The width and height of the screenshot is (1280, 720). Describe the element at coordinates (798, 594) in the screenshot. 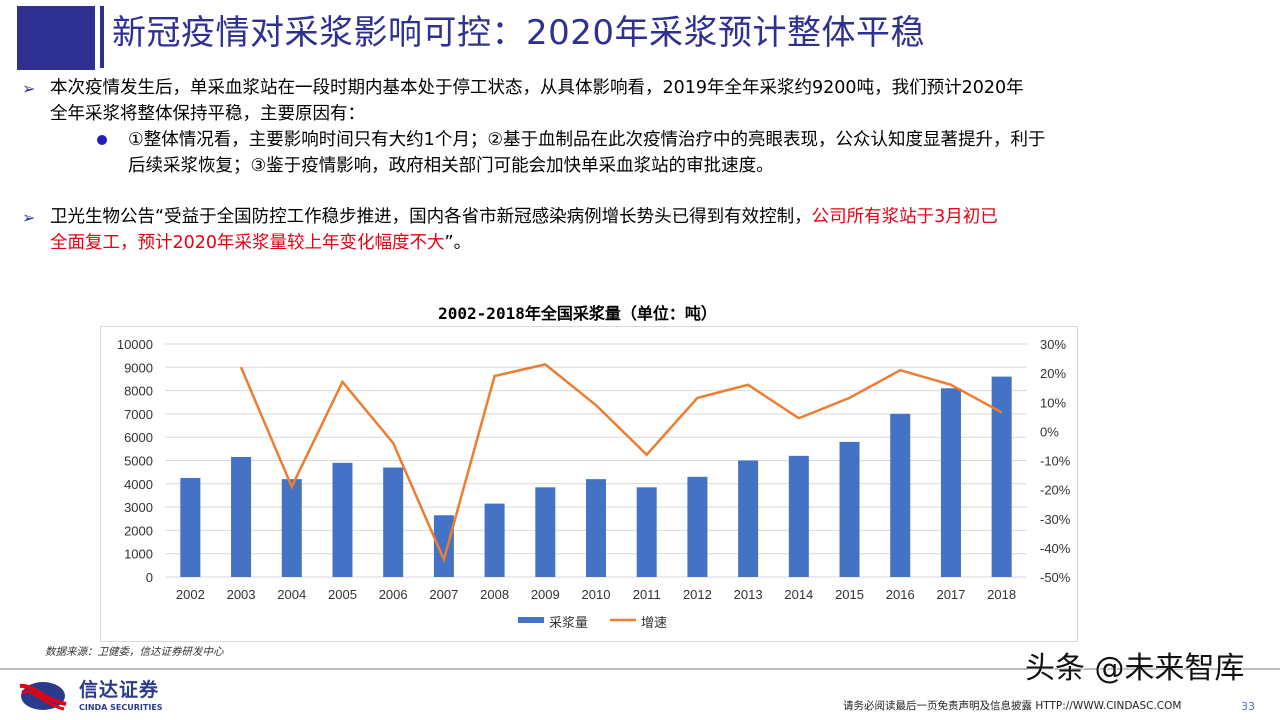

I see `x-tick-label: 2014` at that location.